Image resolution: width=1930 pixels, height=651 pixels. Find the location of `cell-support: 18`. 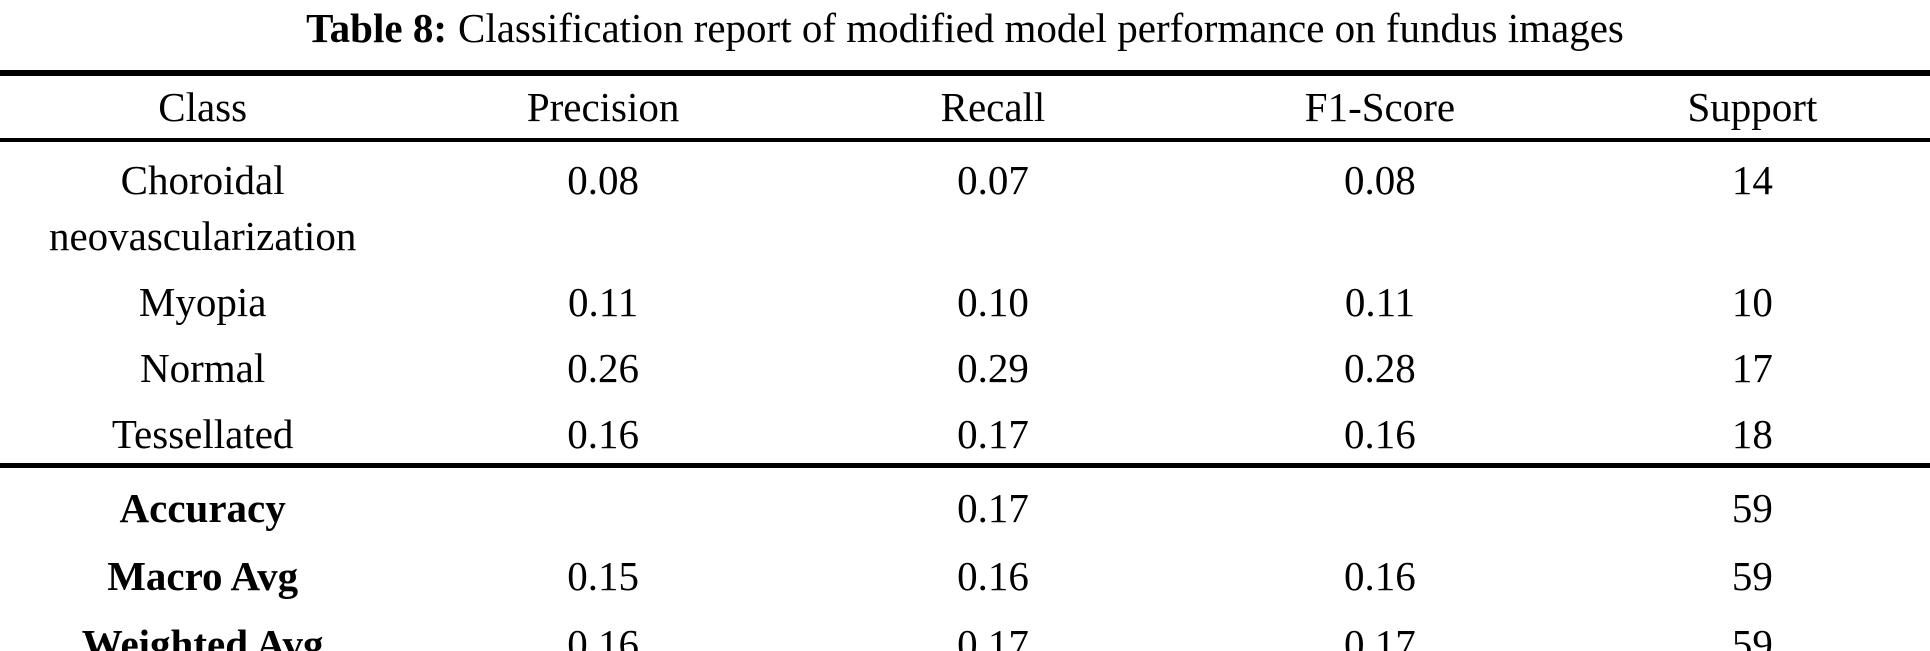

cell-support: 18 is located at coordinates (1752, 434).